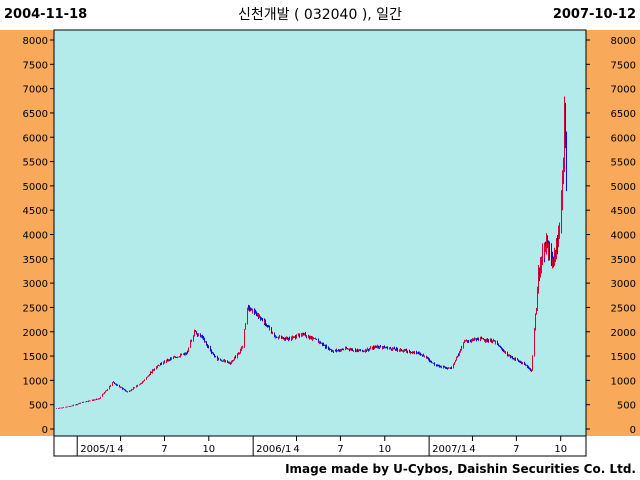 The height and width of the screenshot is (480, 640). I want to click on y-tick-label-left: 4000, so click(35, 236).